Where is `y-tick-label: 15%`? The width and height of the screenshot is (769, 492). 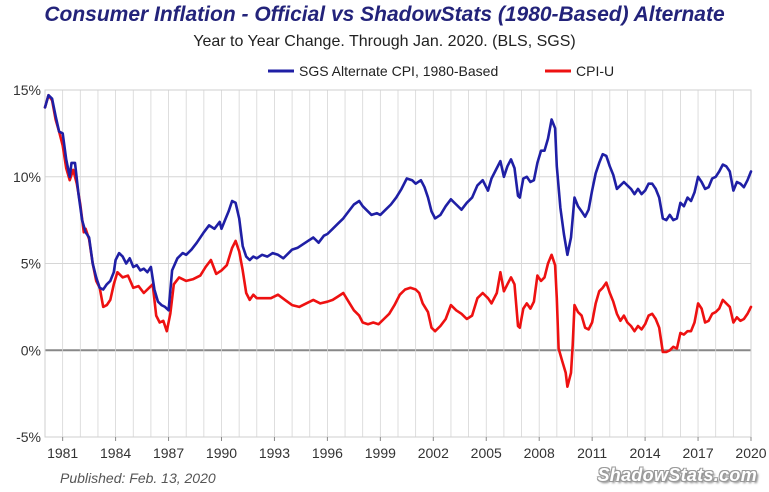
y-tick-label: 15% is located at coordinates (27, 90).